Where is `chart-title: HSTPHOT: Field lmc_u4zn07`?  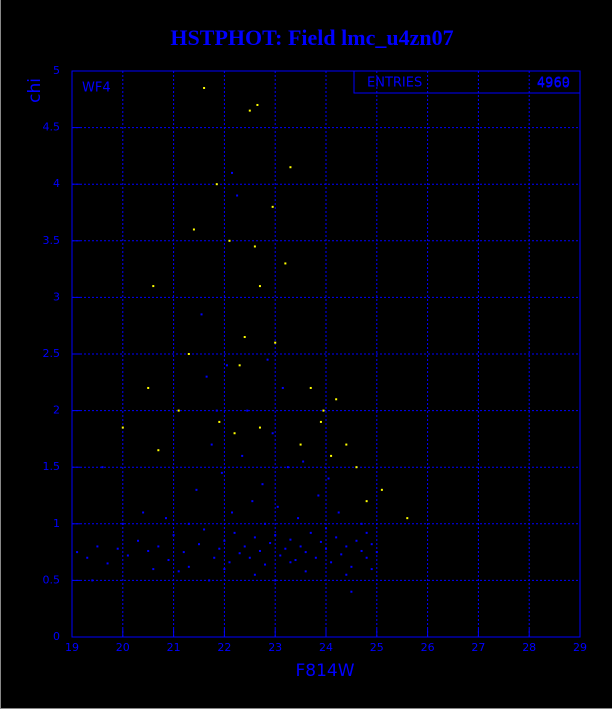
chart-title: HSTPHOT: Field lmc_u4zn07 is located at coordinates (311, 37).